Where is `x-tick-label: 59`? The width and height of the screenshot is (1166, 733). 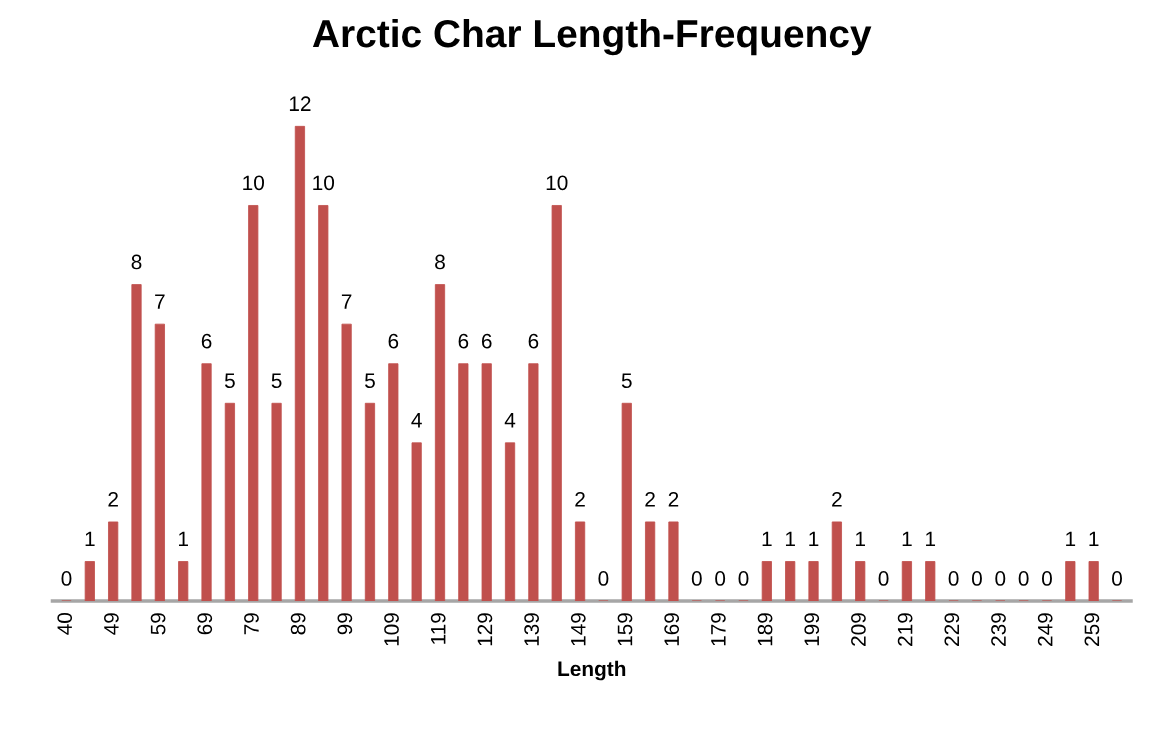 x-tick-label: 59 is located at coordinates (158, 624).